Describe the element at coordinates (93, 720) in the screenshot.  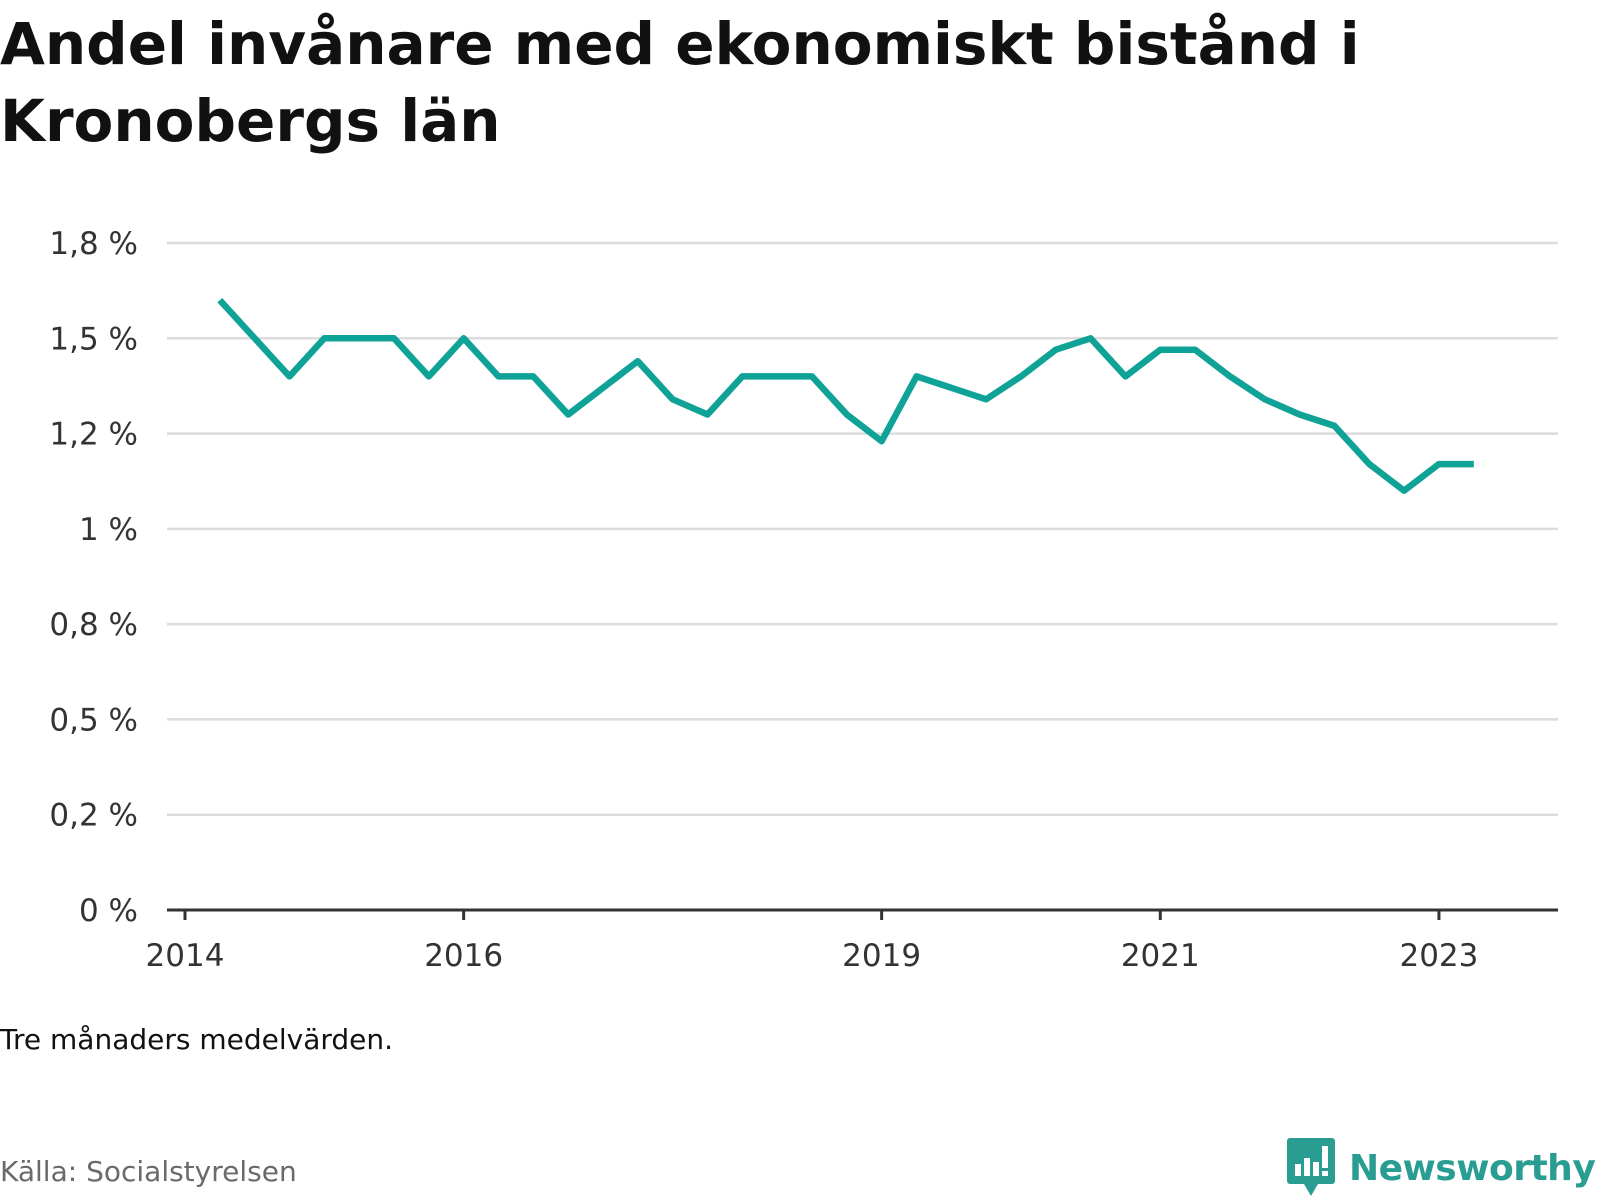
I see `y-tick-label: 0,5 %` at that location.